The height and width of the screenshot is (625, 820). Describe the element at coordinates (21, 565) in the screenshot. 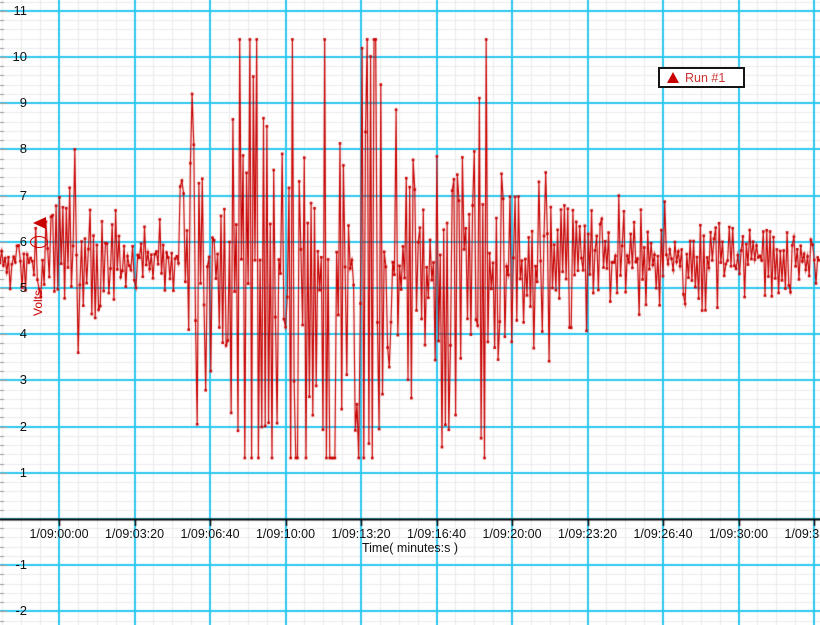

I see `y-axis-tick-label: -1` at that location.